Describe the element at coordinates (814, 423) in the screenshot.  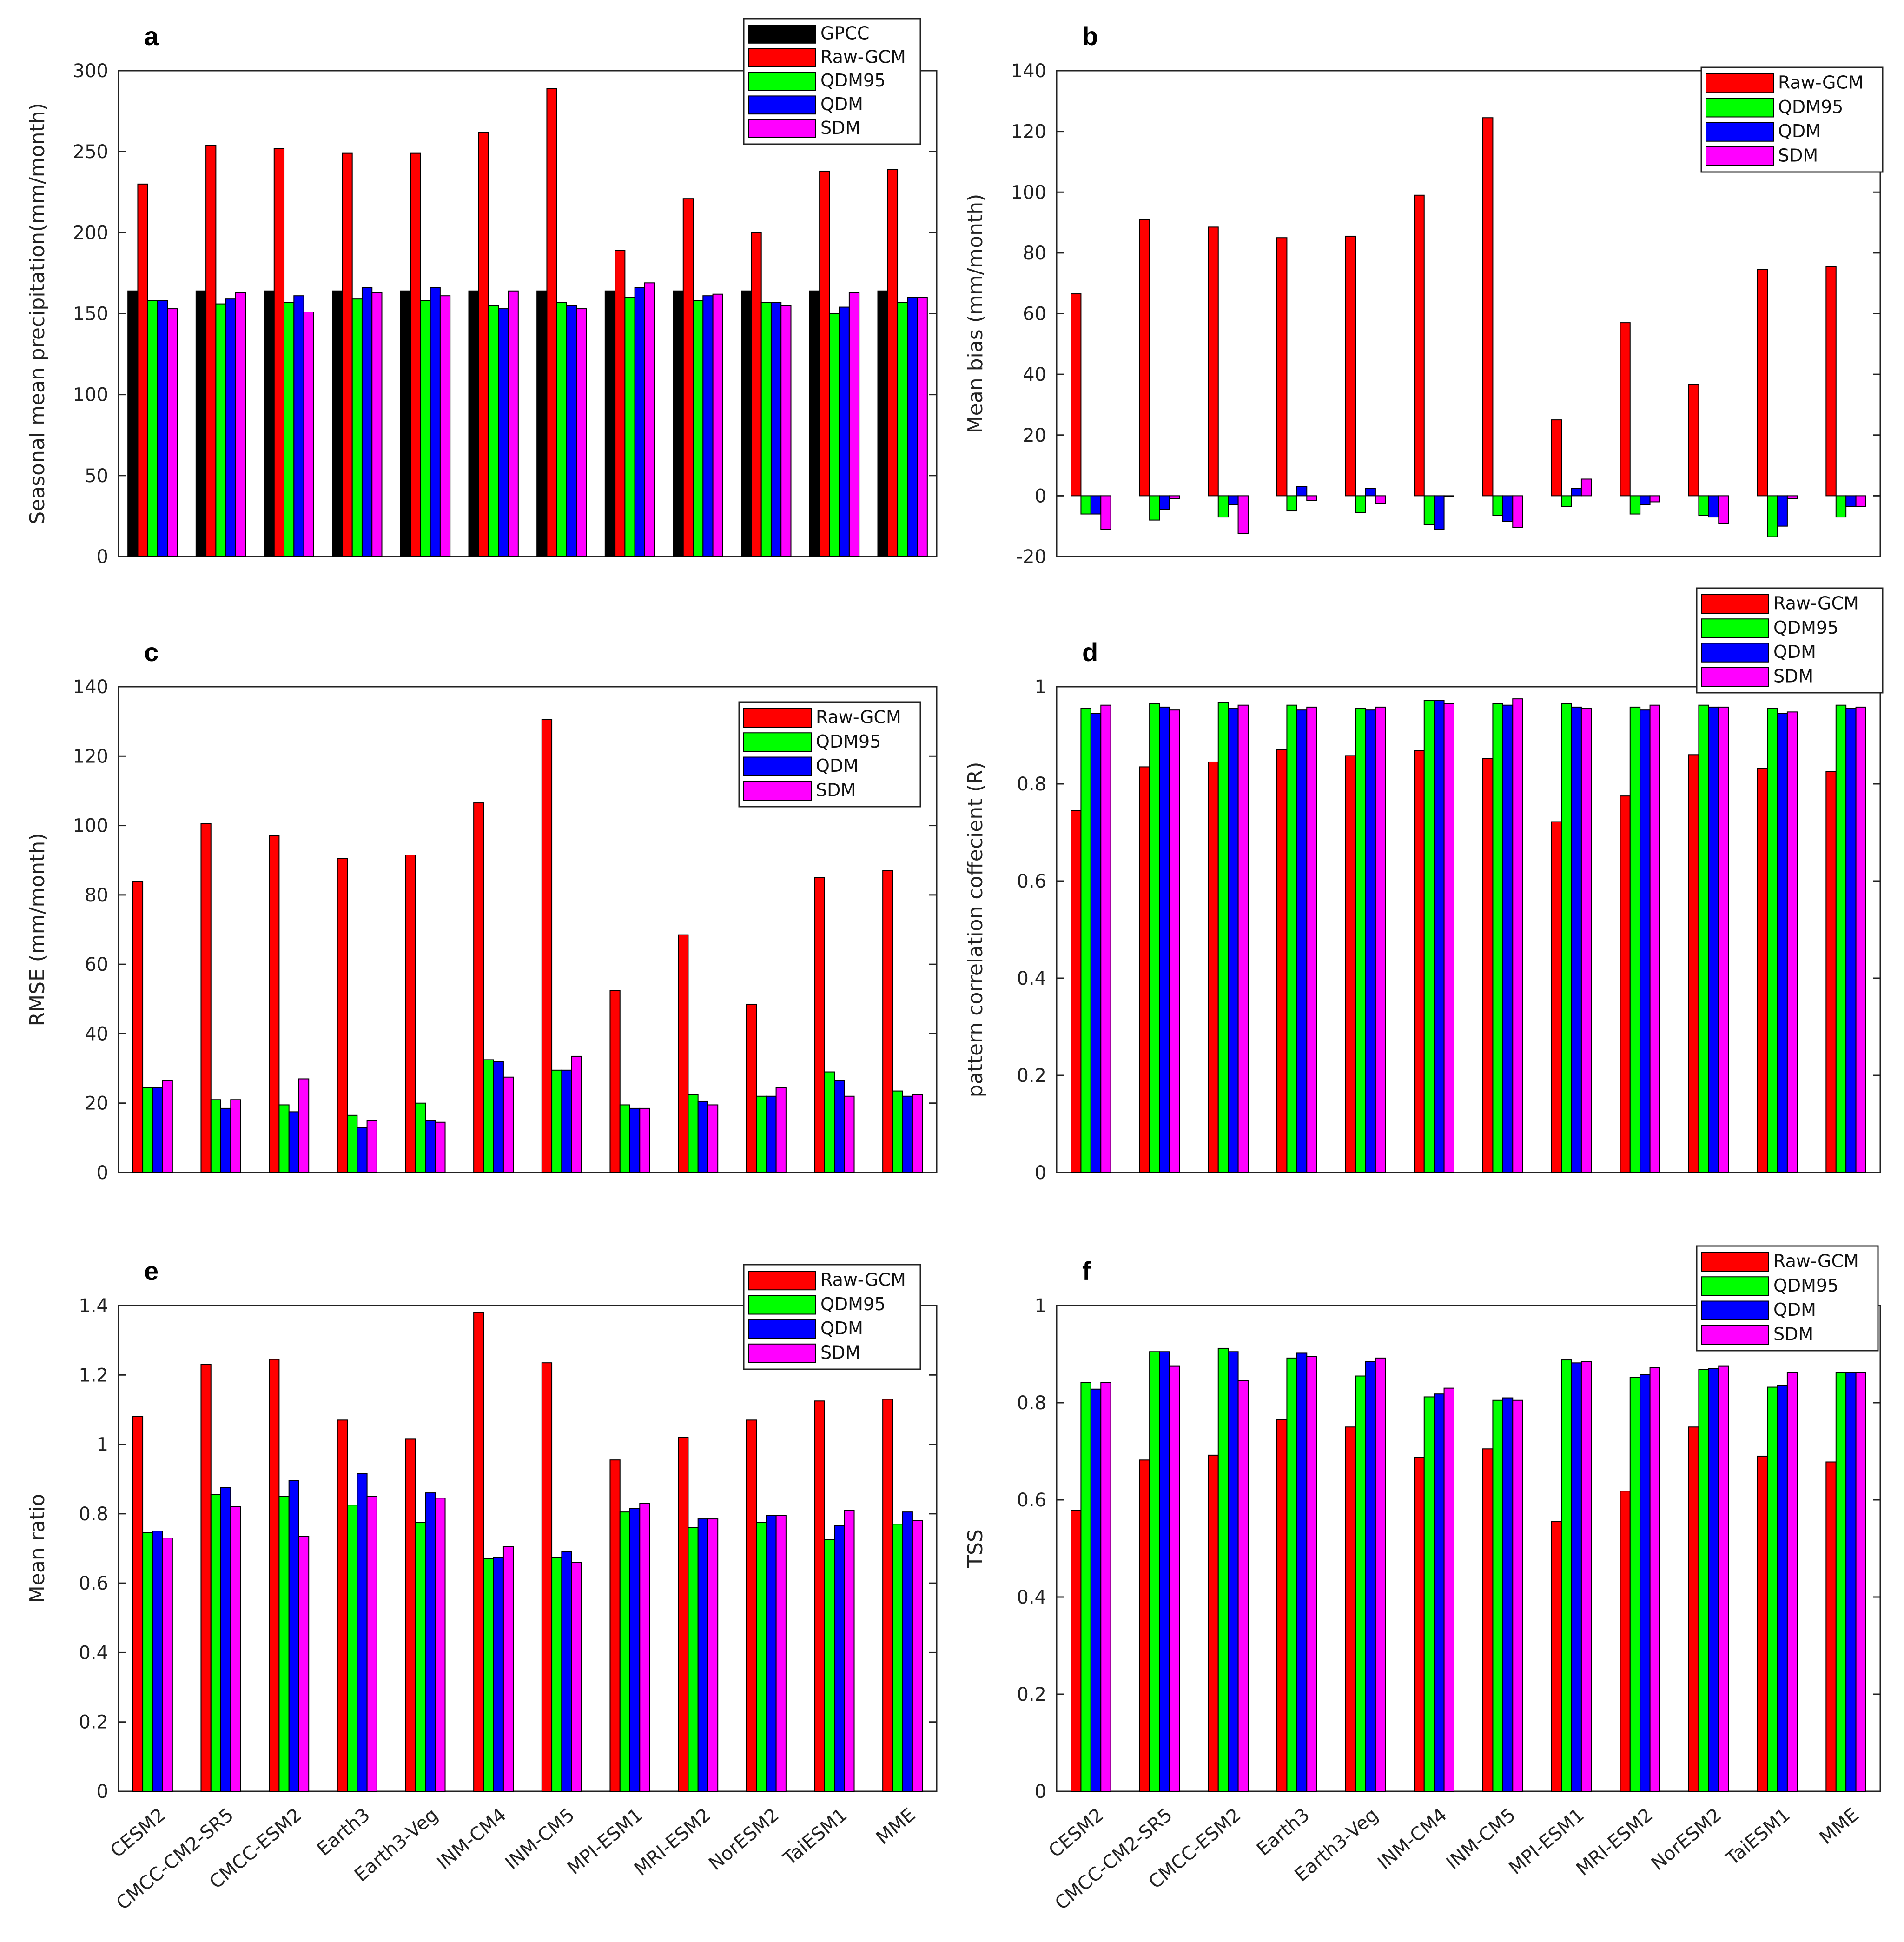
I see `bar-GPCC-TaiESM1` at that location.